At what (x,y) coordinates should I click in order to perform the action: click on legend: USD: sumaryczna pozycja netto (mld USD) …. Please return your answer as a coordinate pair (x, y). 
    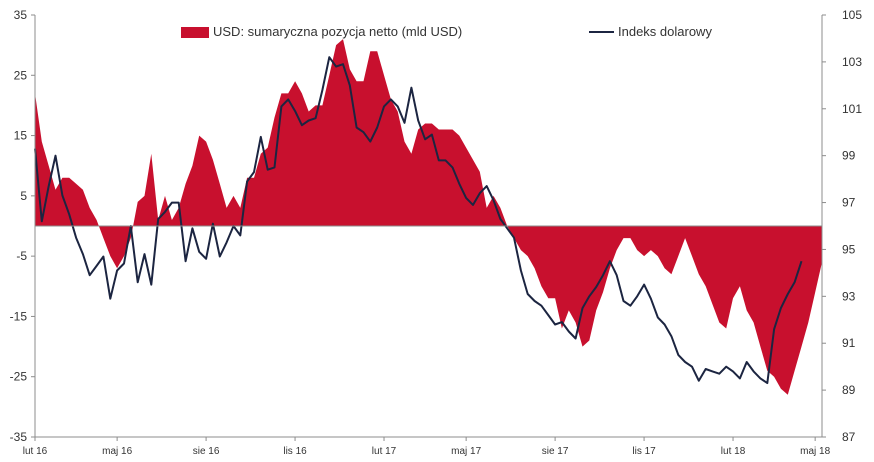
    Looking at the image, I should click on (446, 31).